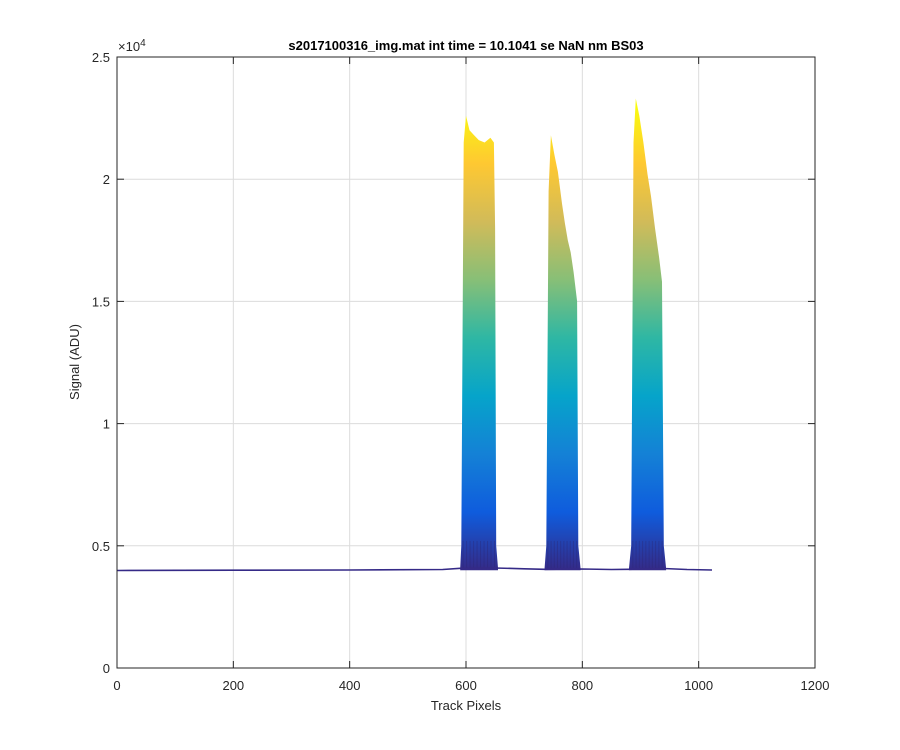  Describe the element at coordinates (74, 362) in the screenshot. I see `y-axis-label: Signal (ADU)` at that location.